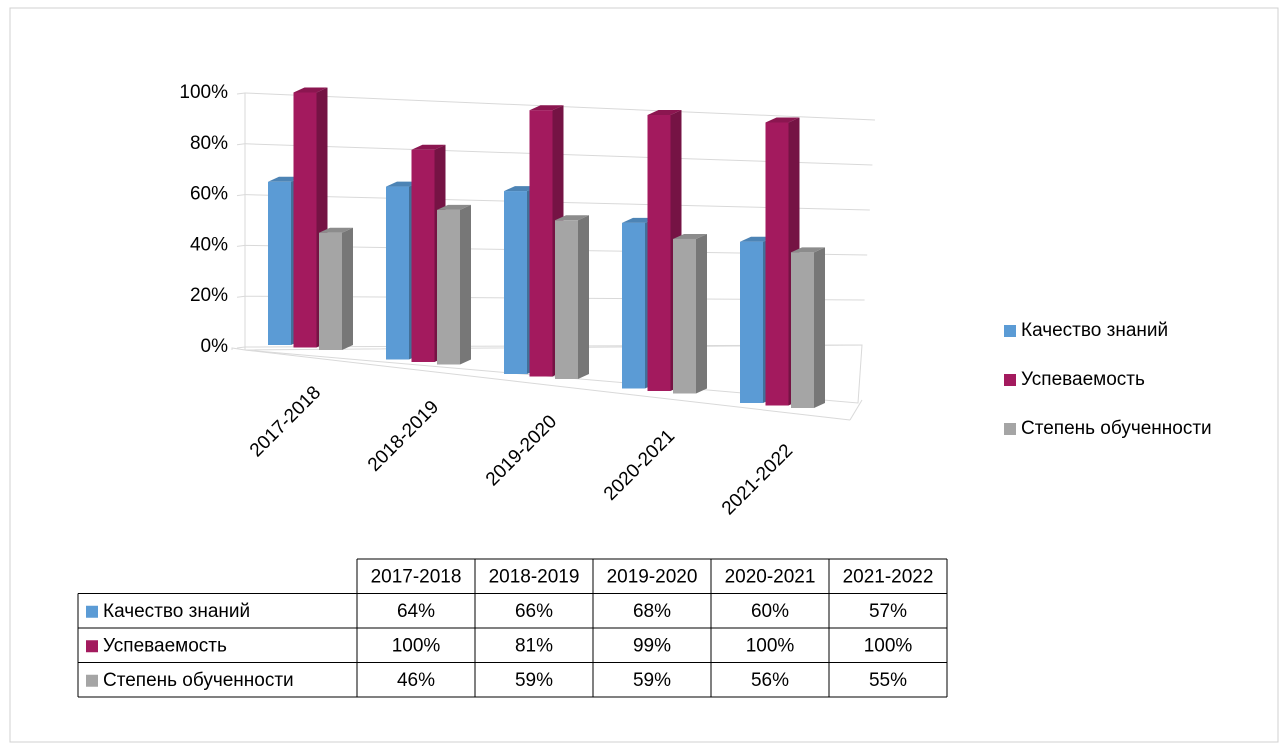 This screenshot has height=743, width=1279. I want to click on floor-edge, so click(238, 349).